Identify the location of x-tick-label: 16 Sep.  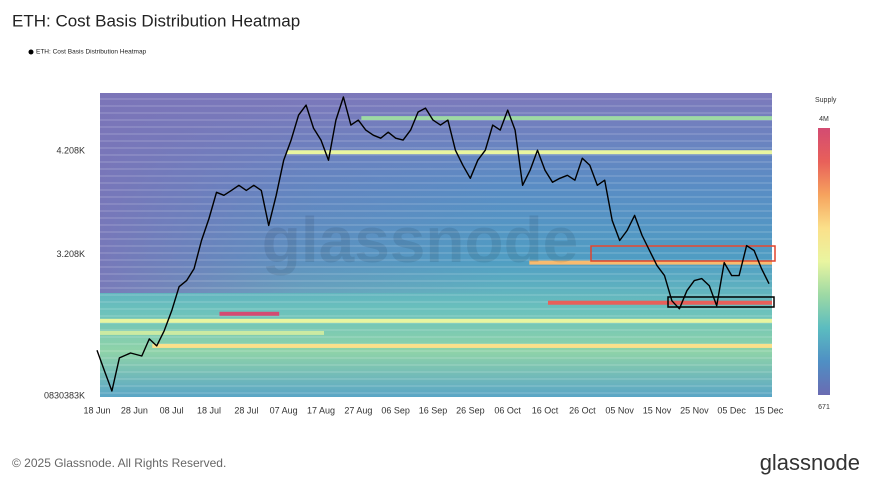
(433, 410).